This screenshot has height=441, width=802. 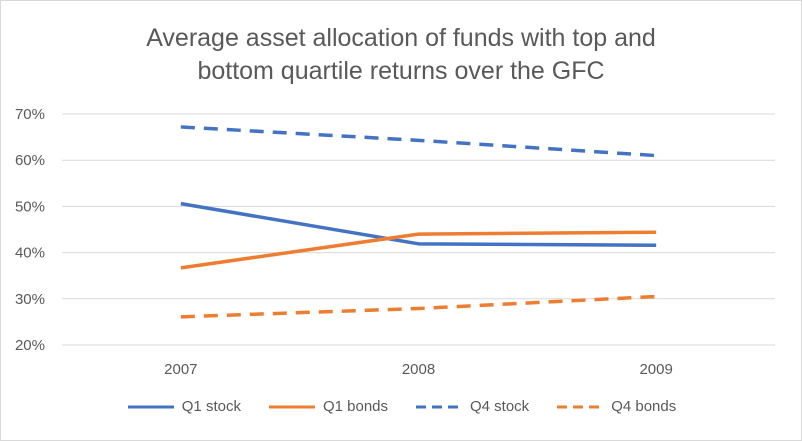 What do you see at coordinates (30, 206) in the screenshot?
I see `y-tick-label: 50%` at bounding box center [30, 206].